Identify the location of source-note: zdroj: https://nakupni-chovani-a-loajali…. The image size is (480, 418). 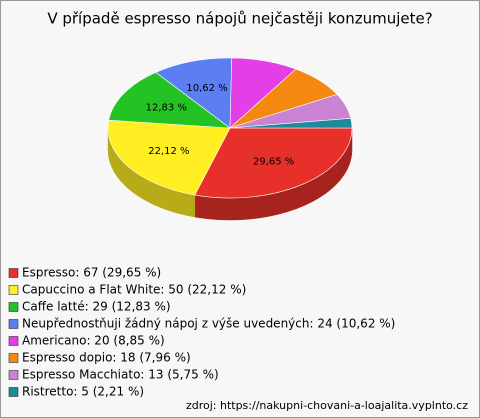
(327, 405).